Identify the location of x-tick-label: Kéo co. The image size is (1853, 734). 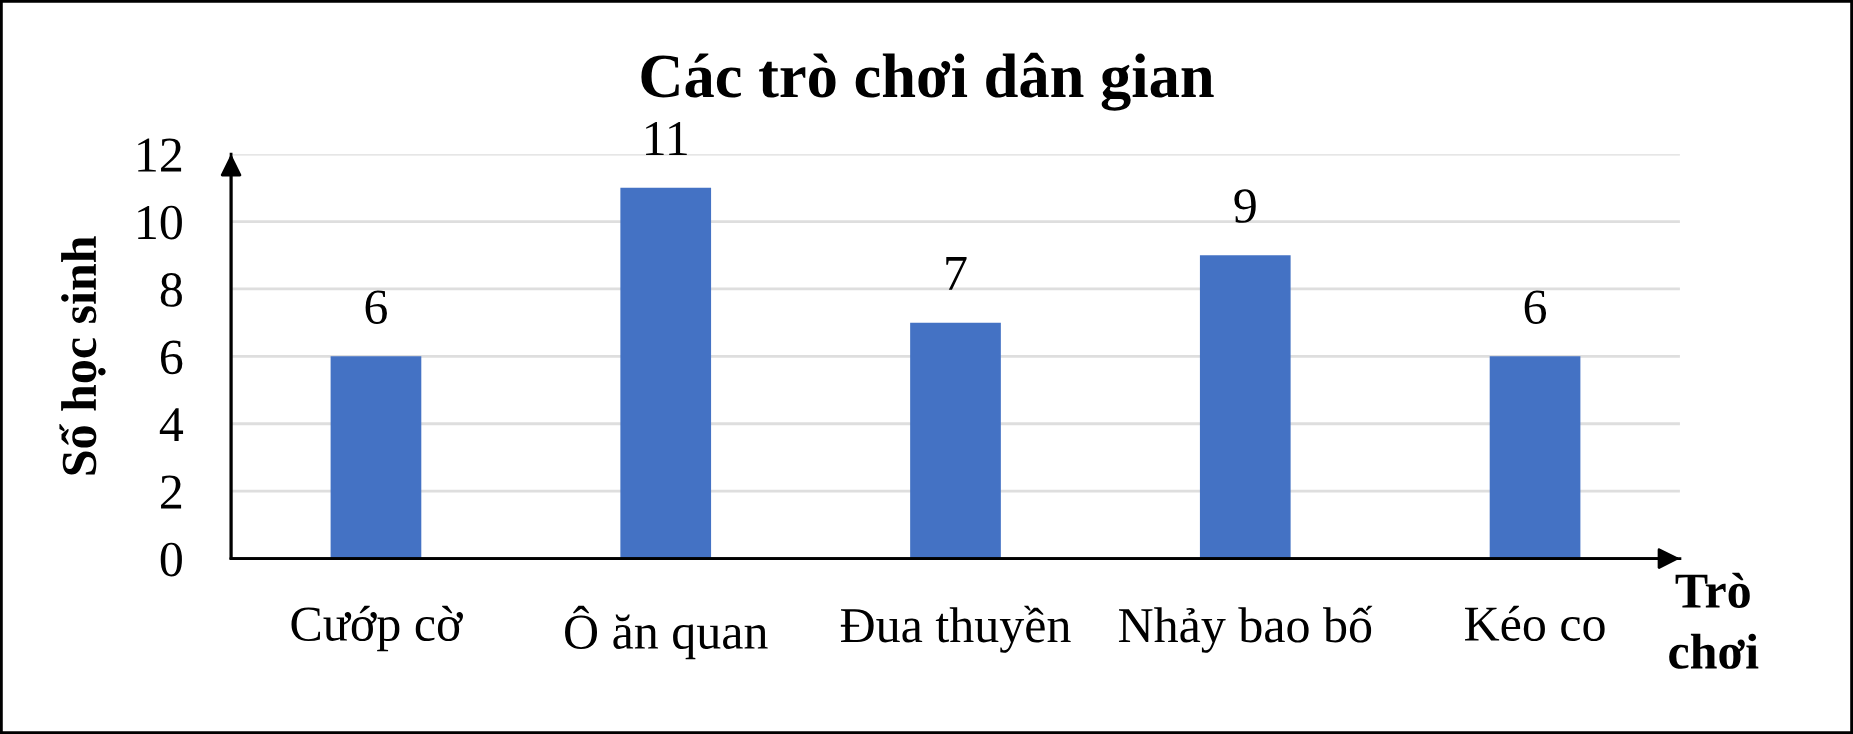
(1534, 623).